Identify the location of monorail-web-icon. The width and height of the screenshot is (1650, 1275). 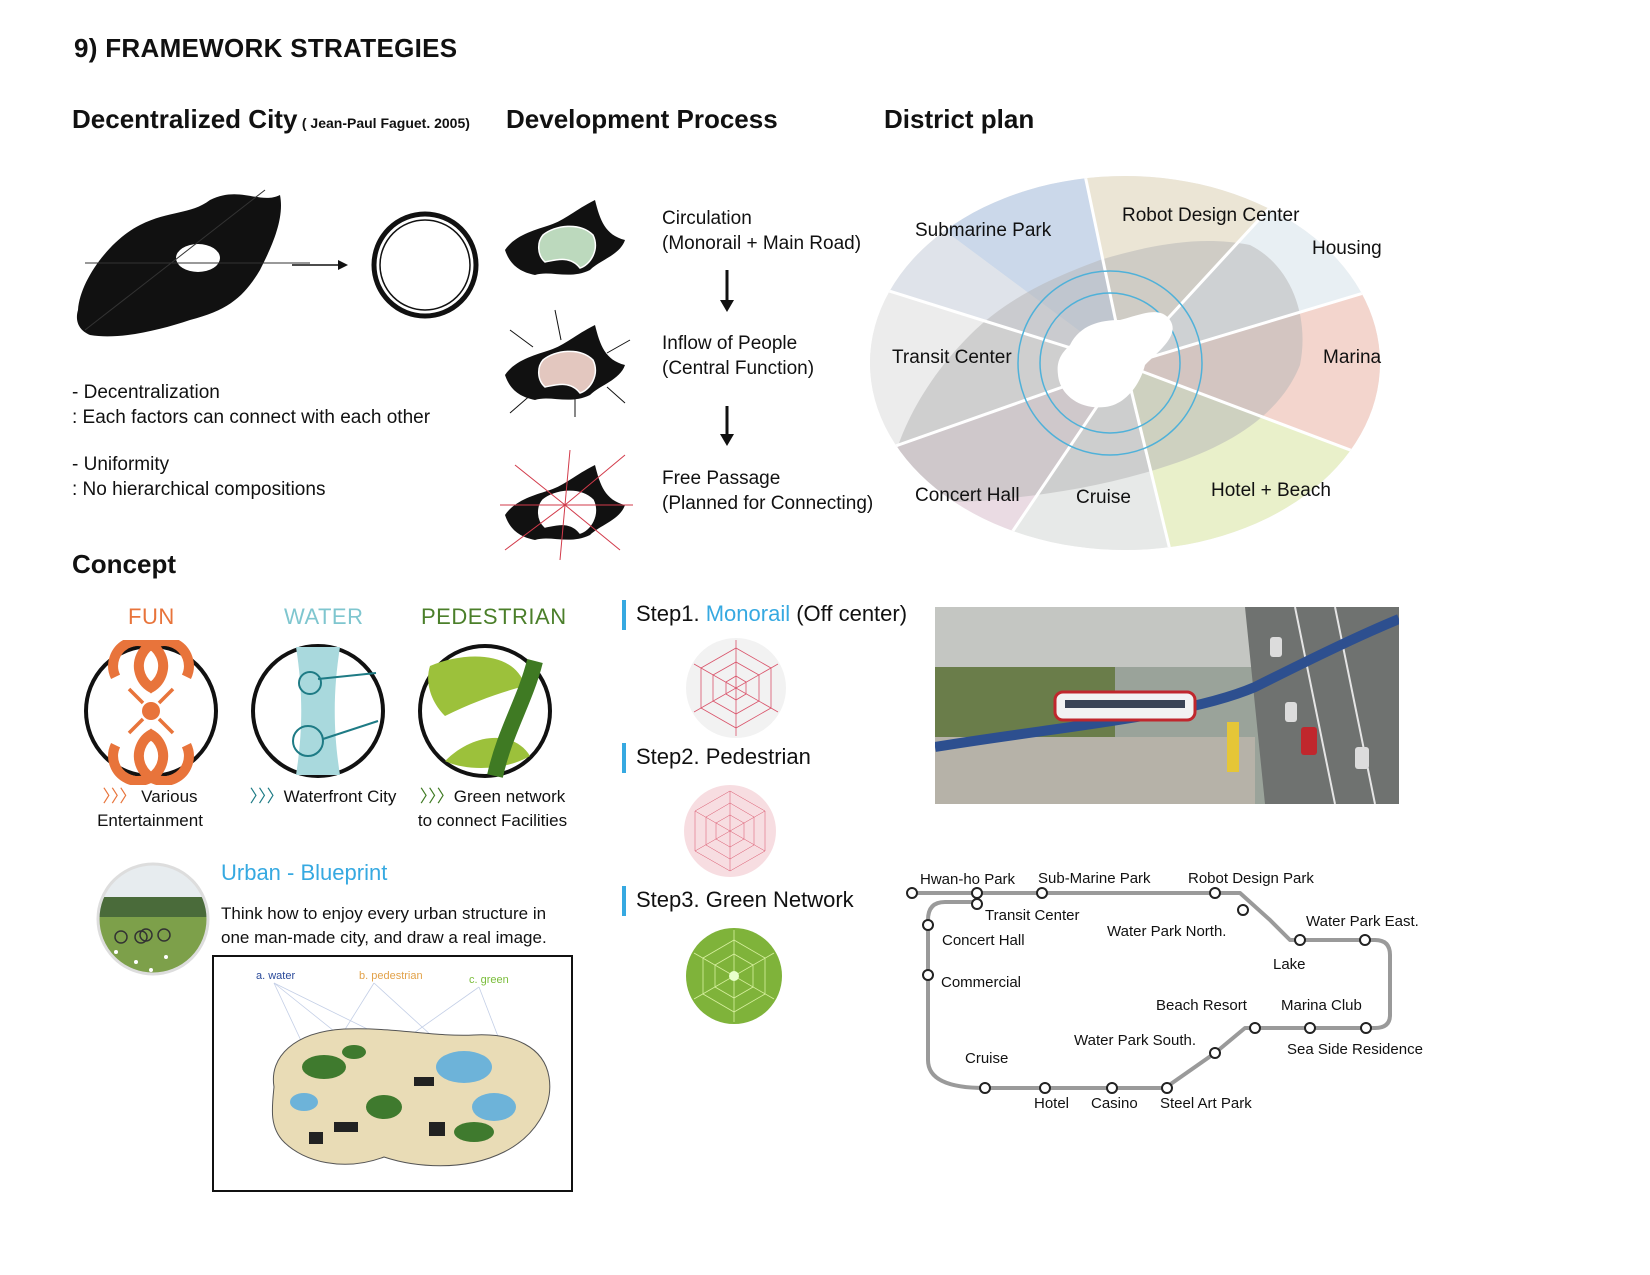
(736, 688).